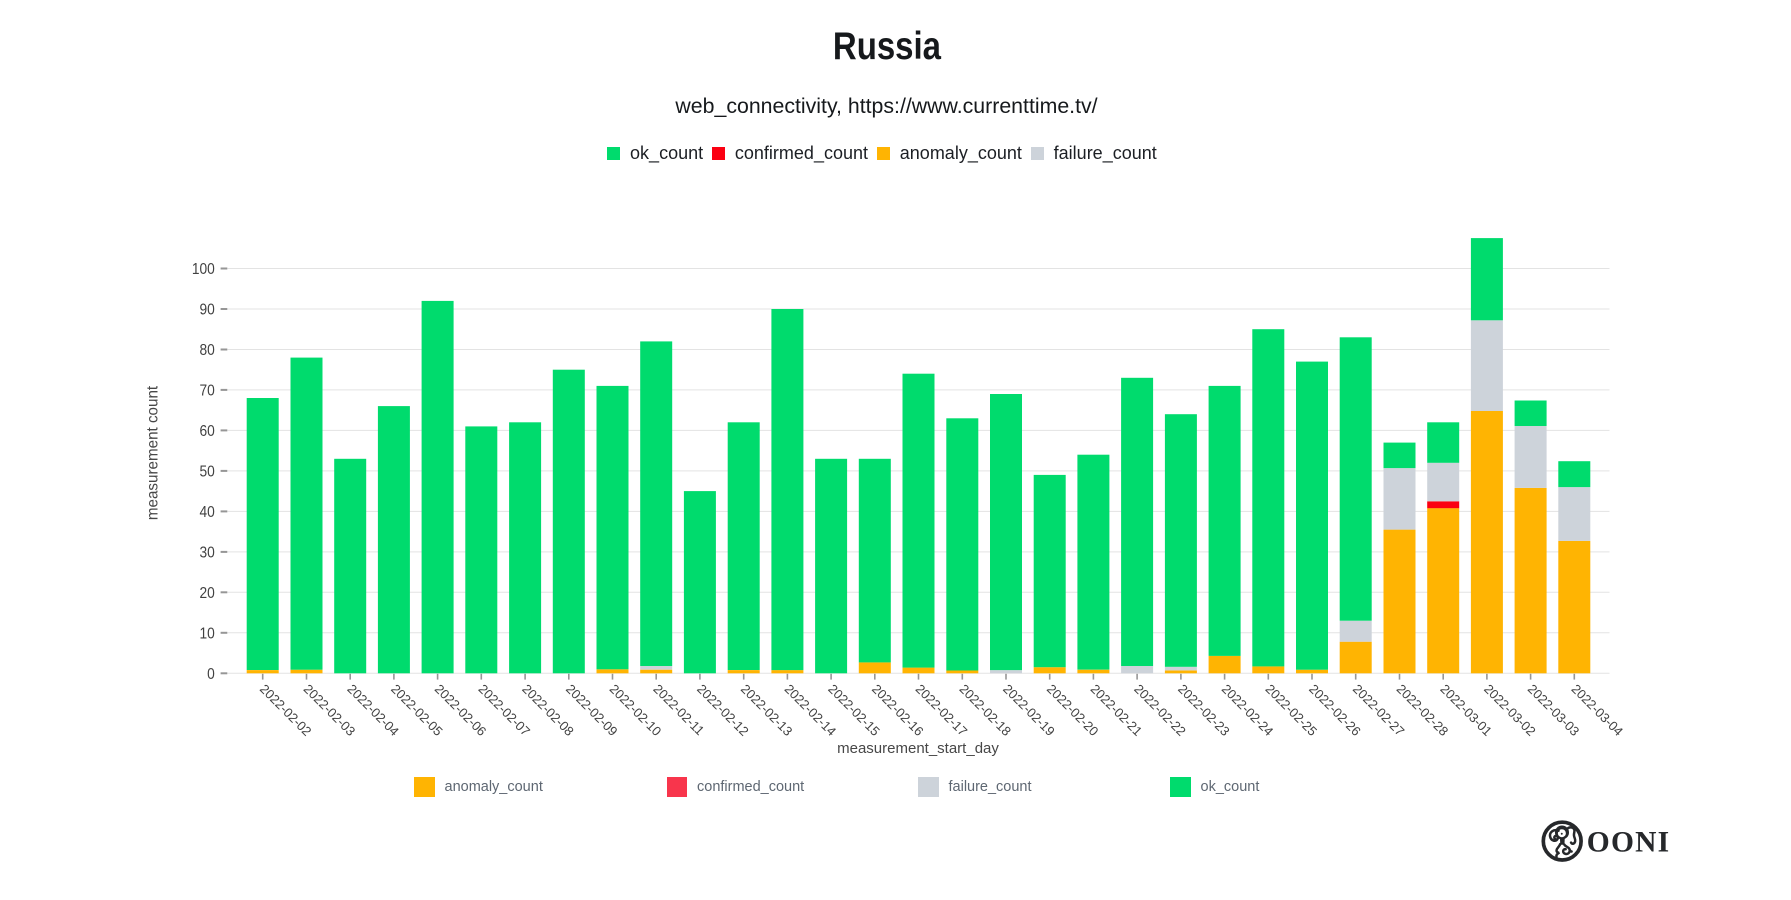 This screenshot has height=900, width=1791. I want to click on svg-text: OONI, so click(1628, 843).